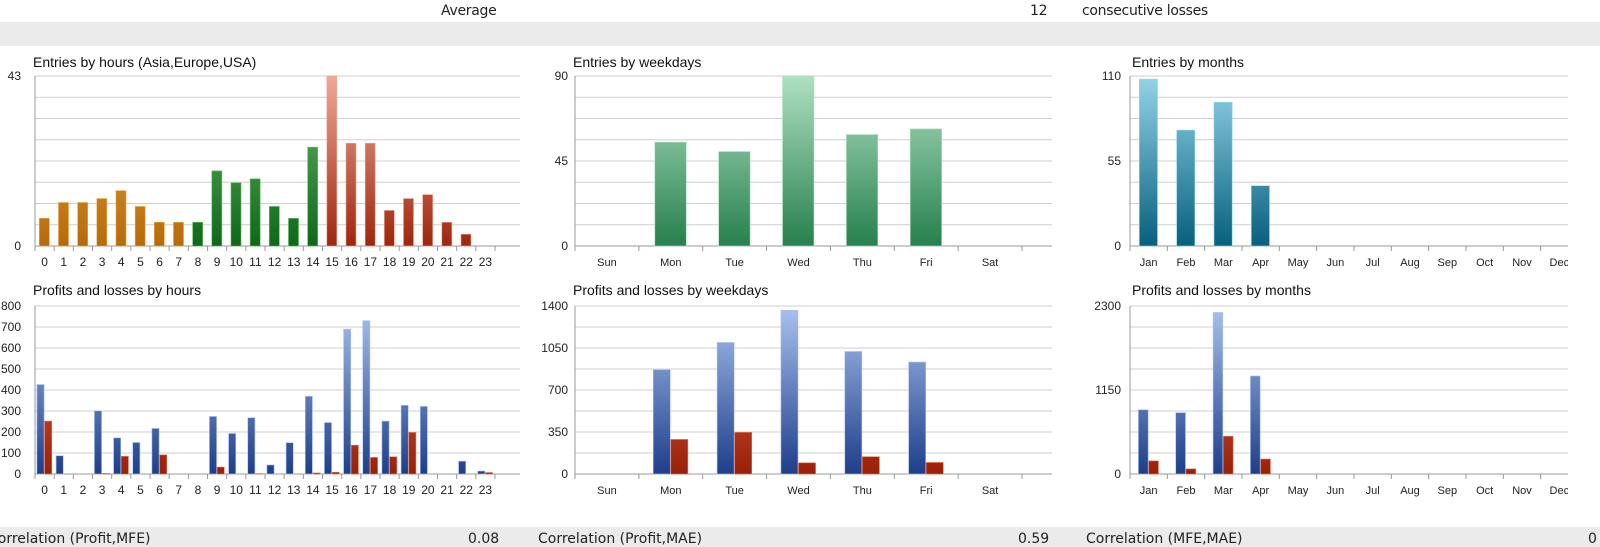 Image resolution: width=1600 pixels, height=547 pixels. What do you see at coordinates (800, 537) in the screenshot?
I see `correlation-bar` at bounding box center [800, 537].